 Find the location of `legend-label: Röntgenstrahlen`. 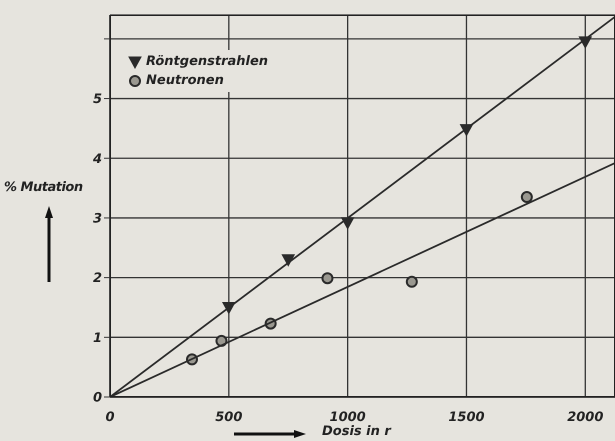

legend-label: Röntgenstrahlen is located at coordinates (207, 61).